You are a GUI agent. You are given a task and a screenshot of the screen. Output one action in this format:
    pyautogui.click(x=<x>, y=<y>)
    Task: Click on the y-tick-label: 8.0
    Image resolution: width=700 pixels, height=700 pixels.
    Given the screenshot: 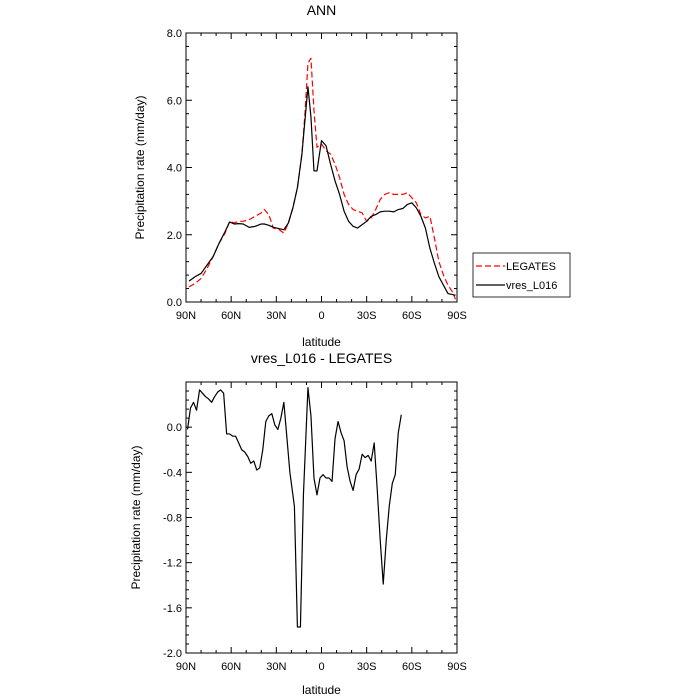 What is the action you would take?
    pyautogui.click(x=174, y=34)
    